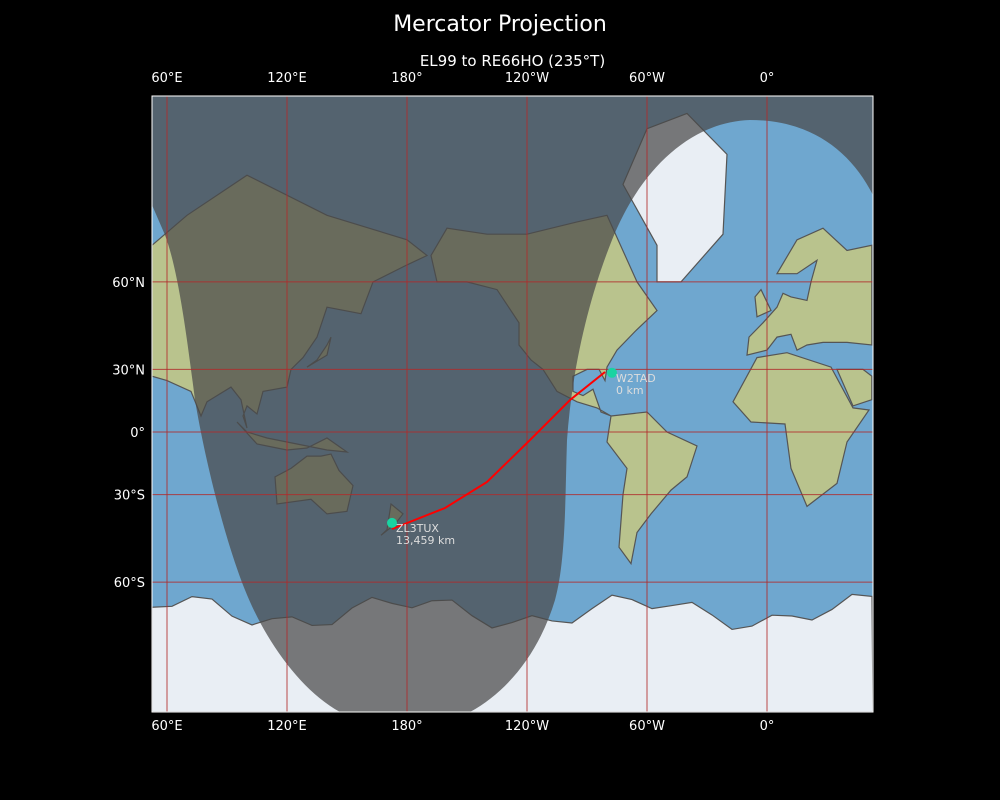 The image size is (1000, 800). Describe the element at coordinates (652, 488) in the screenshot. I see `south-america` at that location.